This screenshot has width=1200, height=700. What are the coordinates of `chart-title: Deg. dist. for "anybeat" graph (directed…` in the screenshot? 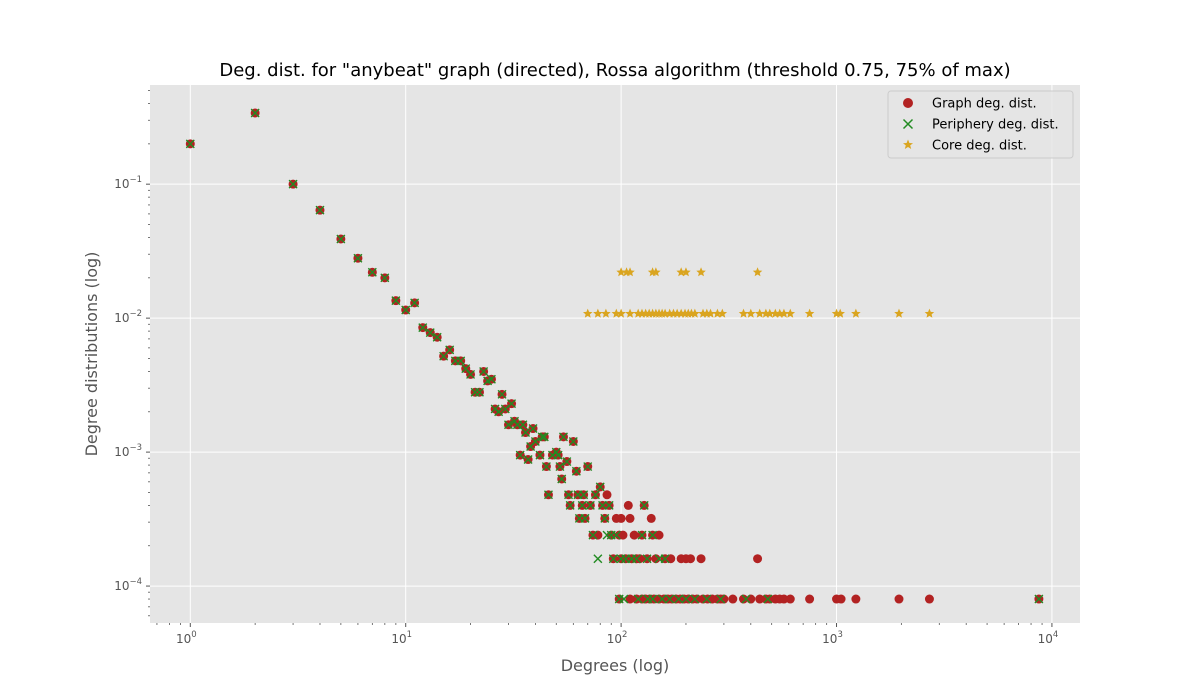 It's located at (614, 70).